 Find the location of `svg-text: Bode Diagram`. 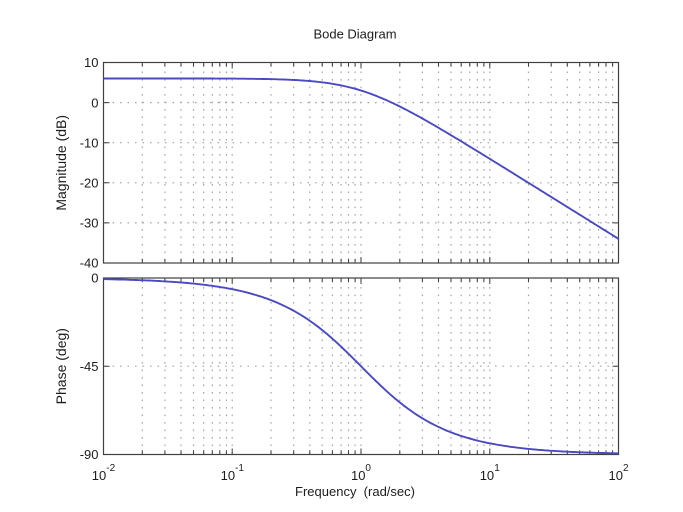

svg-text: Bode Diagram is located at coordinates (354, 33).